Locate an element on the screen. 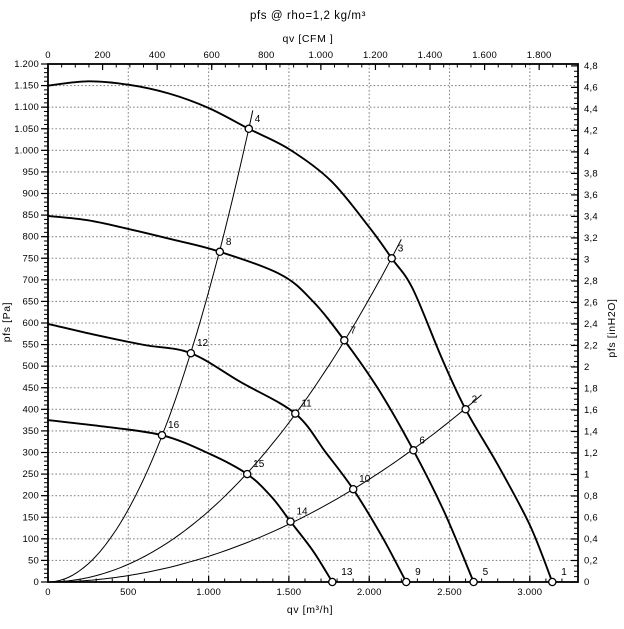  operating-point-label-1: 1 is located at coordinates (564, 572).